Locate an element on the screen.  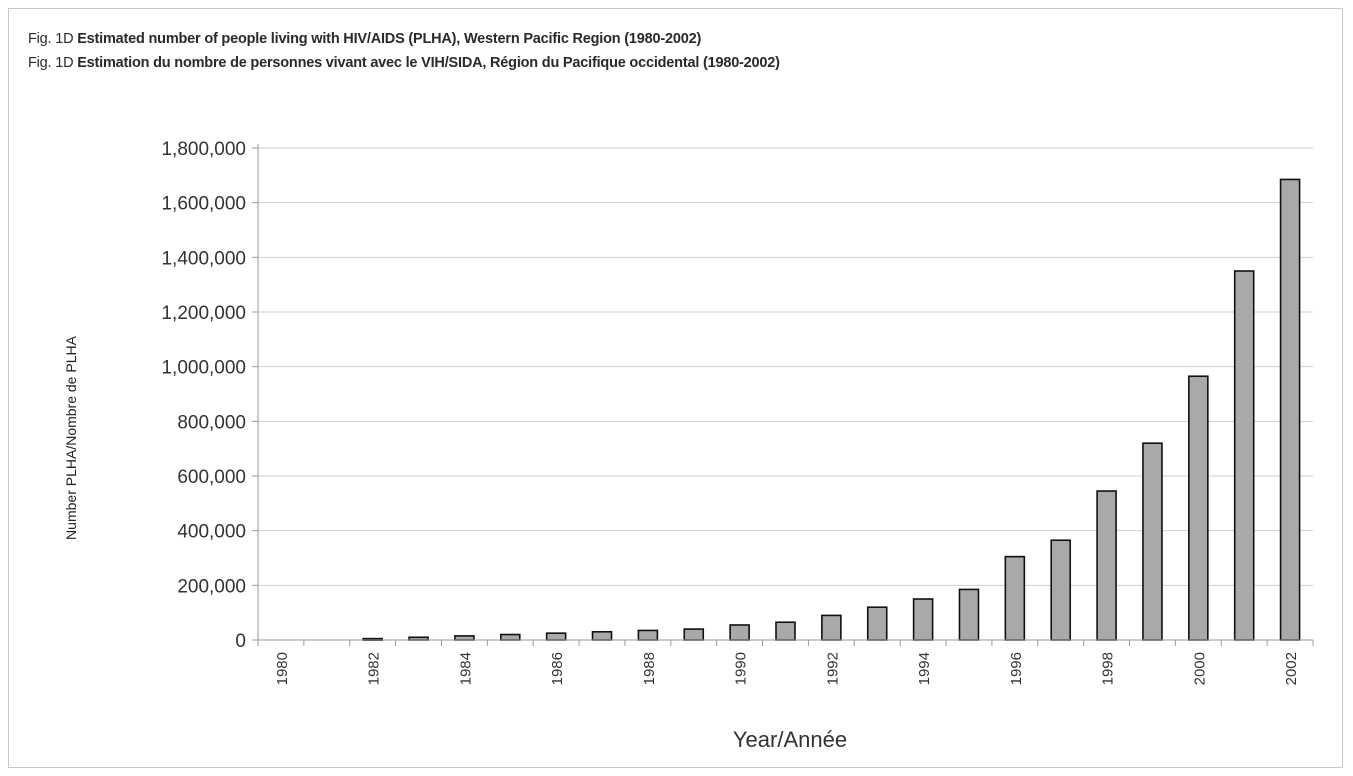
y-tick-label: 400,000 is located at coordinates (211, 532).